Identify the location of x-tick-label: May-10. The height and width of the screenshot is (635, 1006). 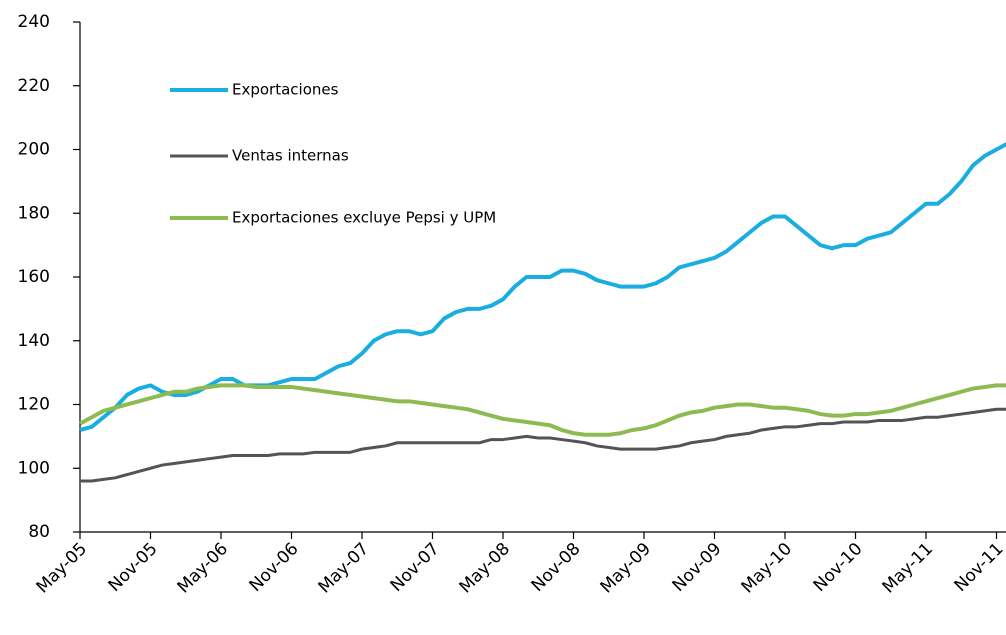
(767, 568).